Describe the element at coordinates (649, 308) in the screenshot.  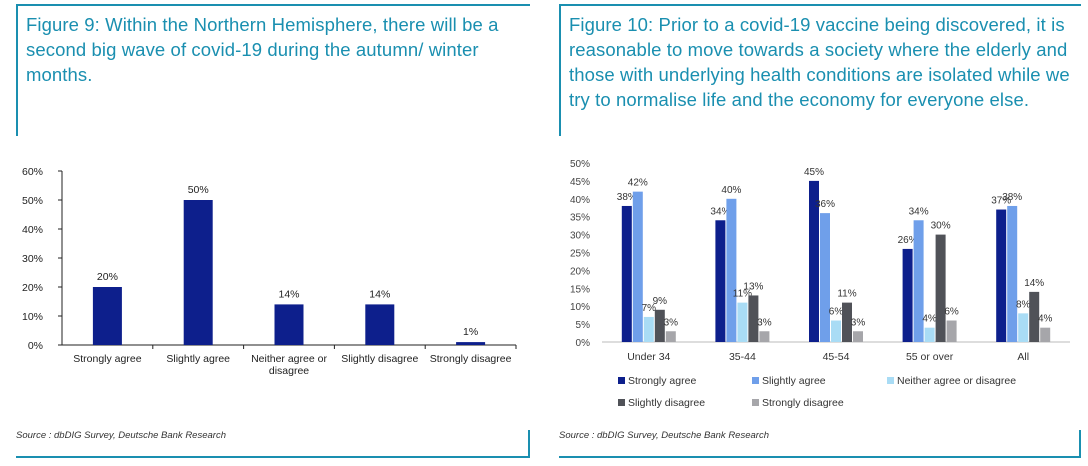
I see `data-label: 7%` at that location.